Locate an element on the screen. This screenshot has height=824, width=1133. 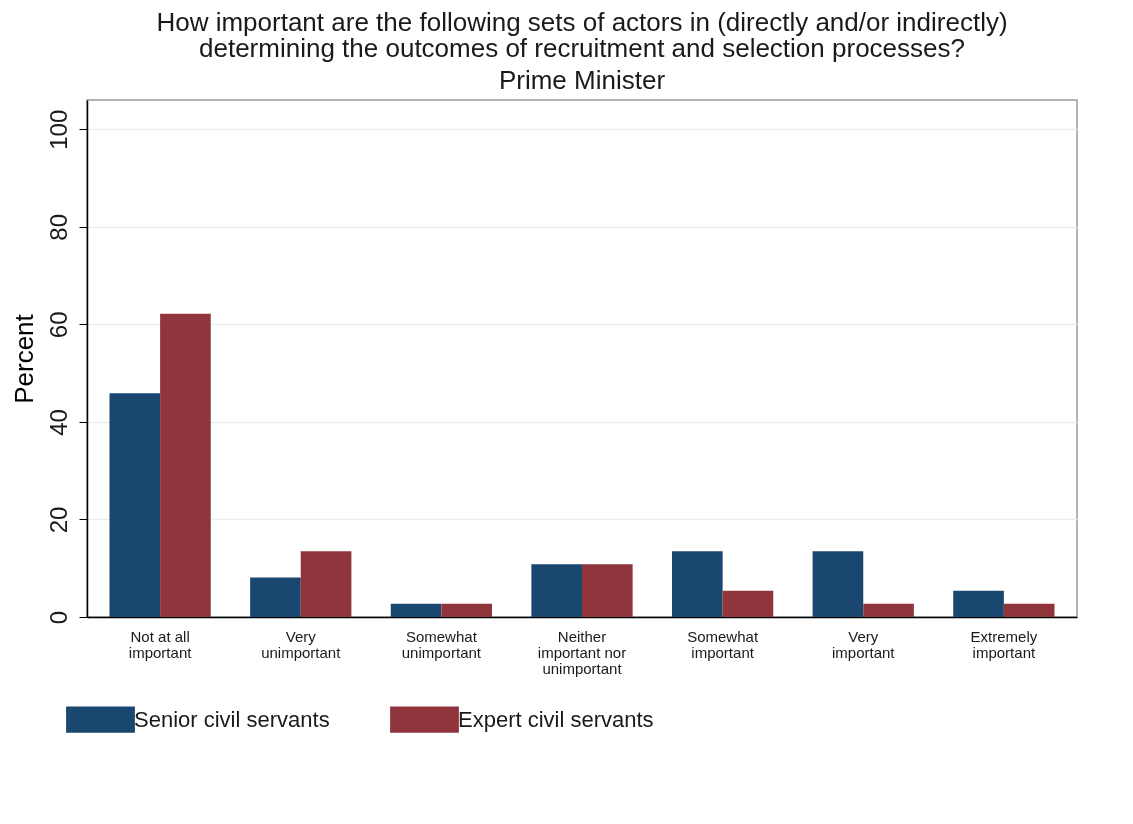
x-tick-label: Very unimportant is located at coordinates (301, 644).